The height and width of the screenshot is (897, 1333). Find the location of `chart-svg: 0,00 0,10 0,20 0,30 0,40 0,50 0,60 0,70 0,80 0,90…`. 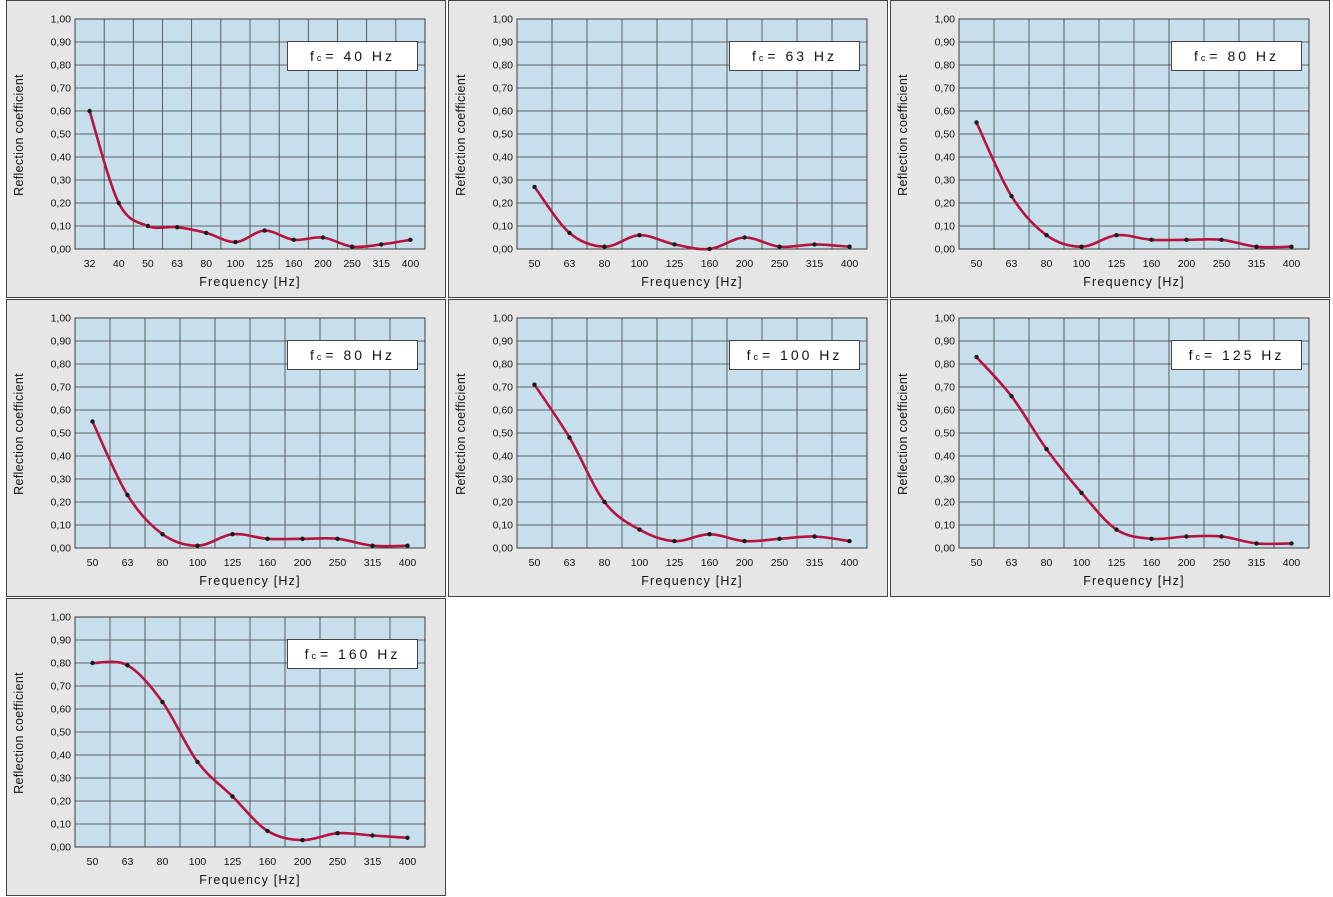

chart-svg: 0,00 0,10 0,20 0,30 0,40 0,50 0,60 0,70 0,80 0,90… is located at coordinates (238, 740).